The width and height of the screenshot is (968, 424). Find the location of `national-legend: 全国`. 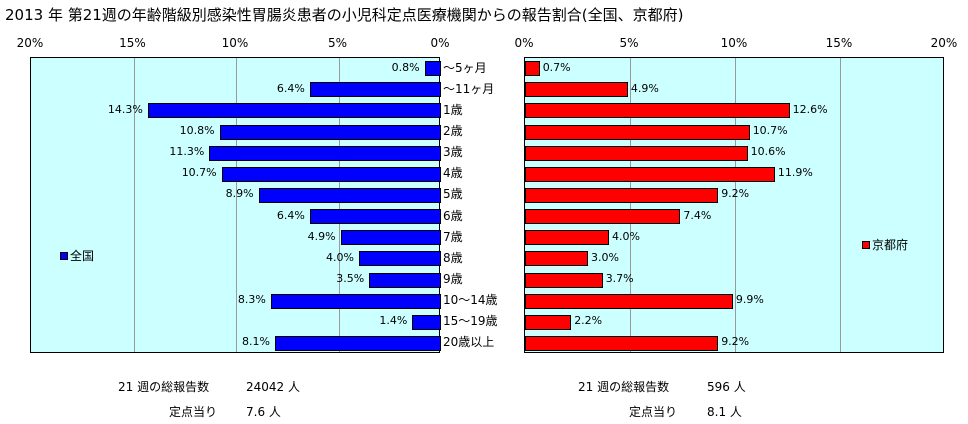

national-legend: 全国 is located at coordinates (77, 255).